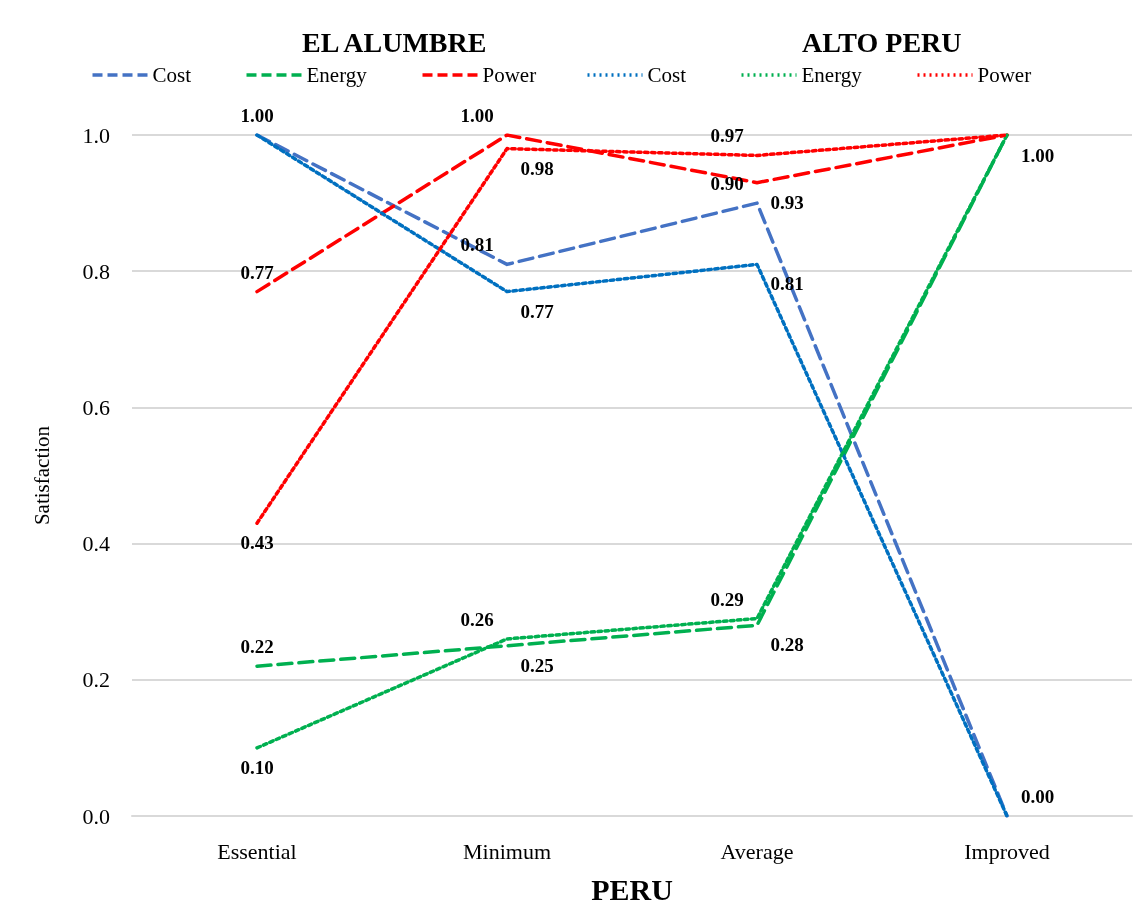 This screenshot has height=919, width=1137. I want to click on x-tick-label: Minimum, so click(507, 851).